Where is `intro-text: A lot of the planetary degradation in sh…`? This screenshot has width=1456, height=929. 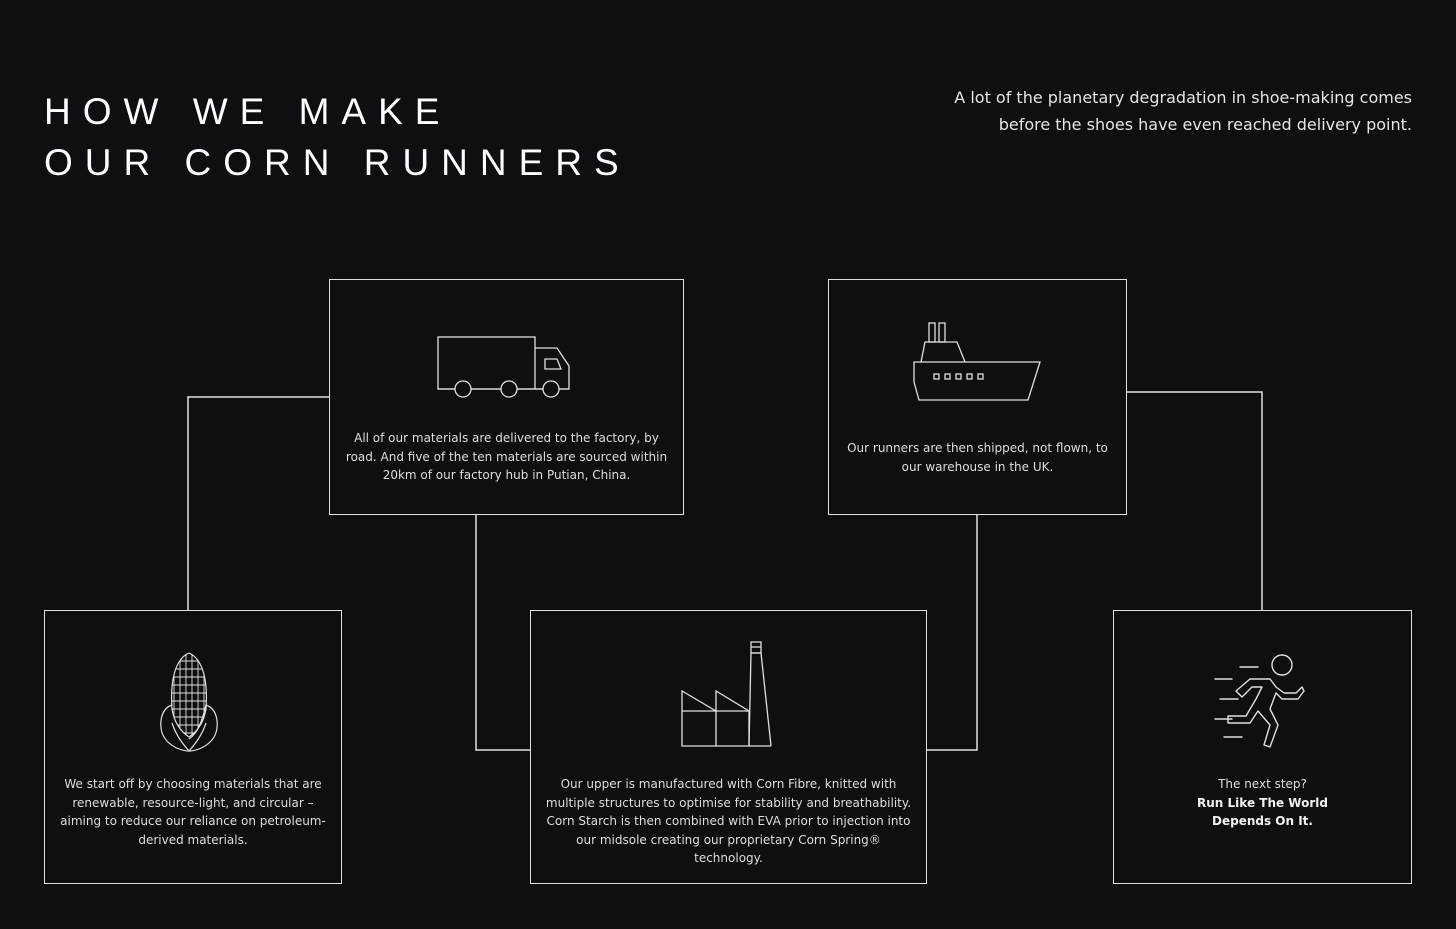
intro-text: A lot of the planetary degradation in sh… is located at coordinates (1152, 111).